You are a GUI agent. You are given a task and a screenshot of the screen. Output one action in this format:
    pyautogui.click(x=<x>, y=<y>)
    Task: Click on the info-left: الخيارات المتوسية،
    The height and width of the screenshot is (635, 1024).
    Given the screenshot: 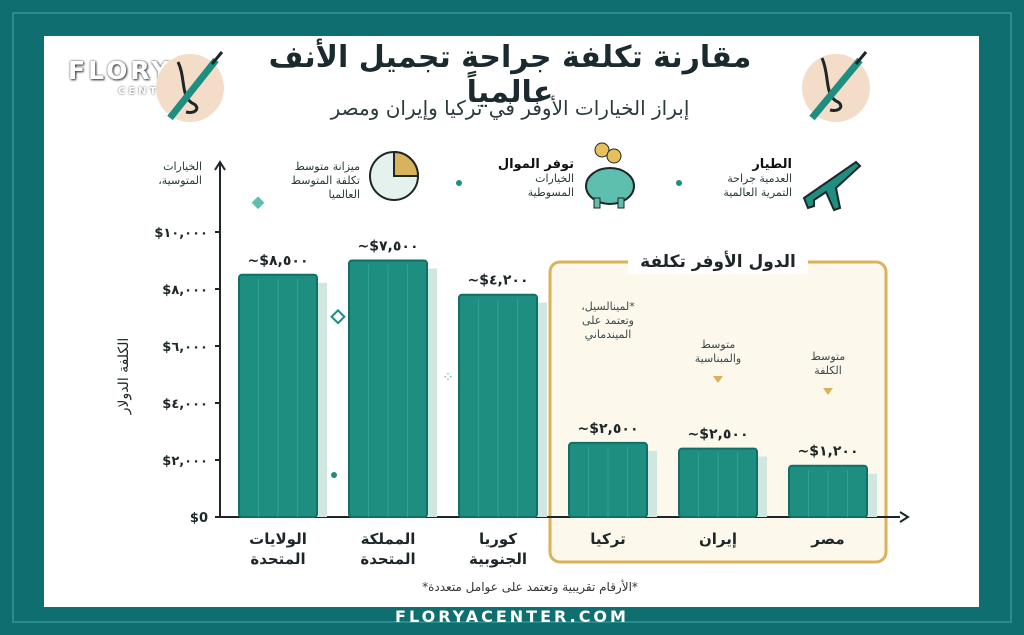 What is the action you would take?
    pyautogui.click(x=176, y=174)
    